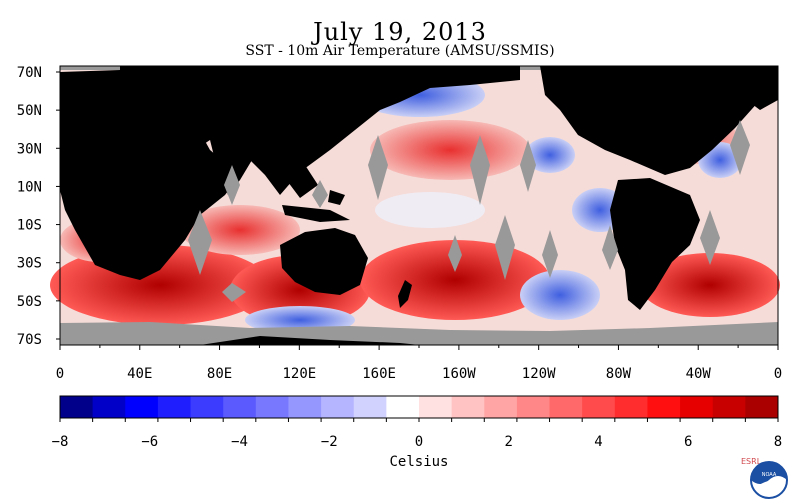  I want to click on page-subtitle: SST - 10m Air Temperature (AMSU/SSMIS), so click(400, 51).